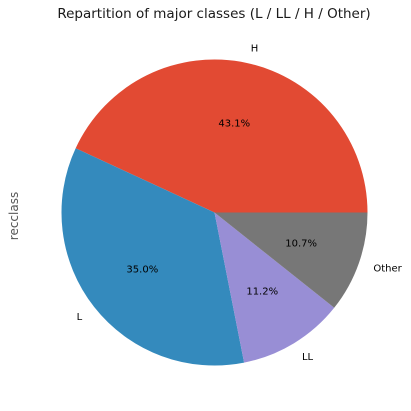  Describe the element at coordinates (142, 270) in the screenshot. I see `pct-label-l: 35.0%` at that location.